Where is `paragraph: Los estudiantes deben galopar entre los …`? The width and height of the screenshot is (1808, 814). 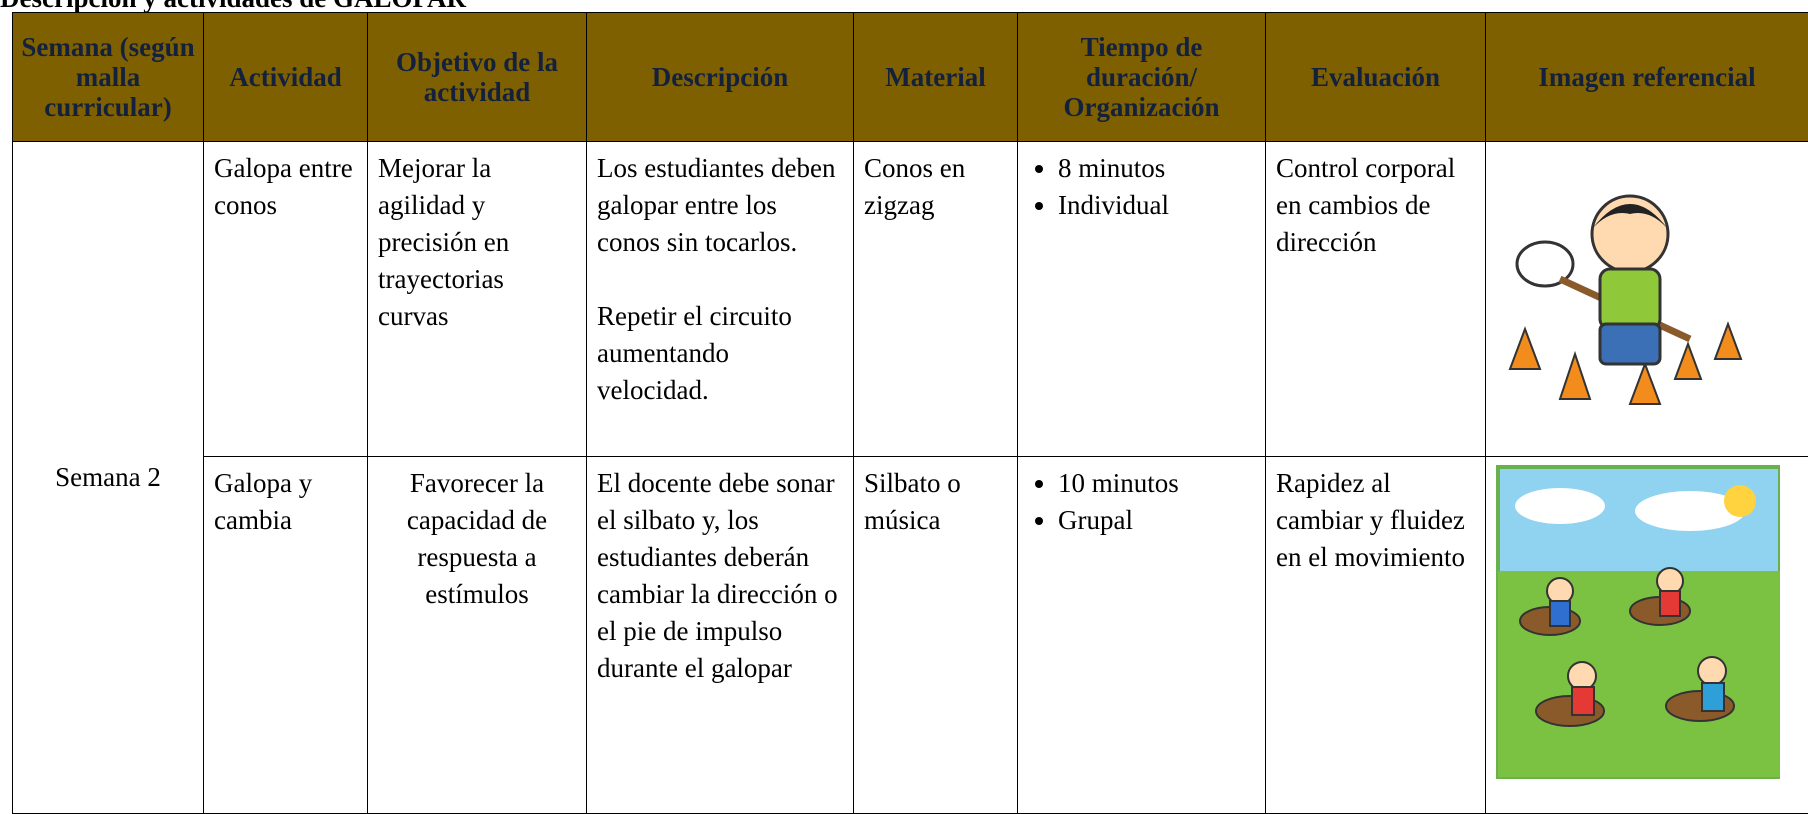 paragraph: Los estudiantes deben galopar entre los … is located at coordinates (720, 205).